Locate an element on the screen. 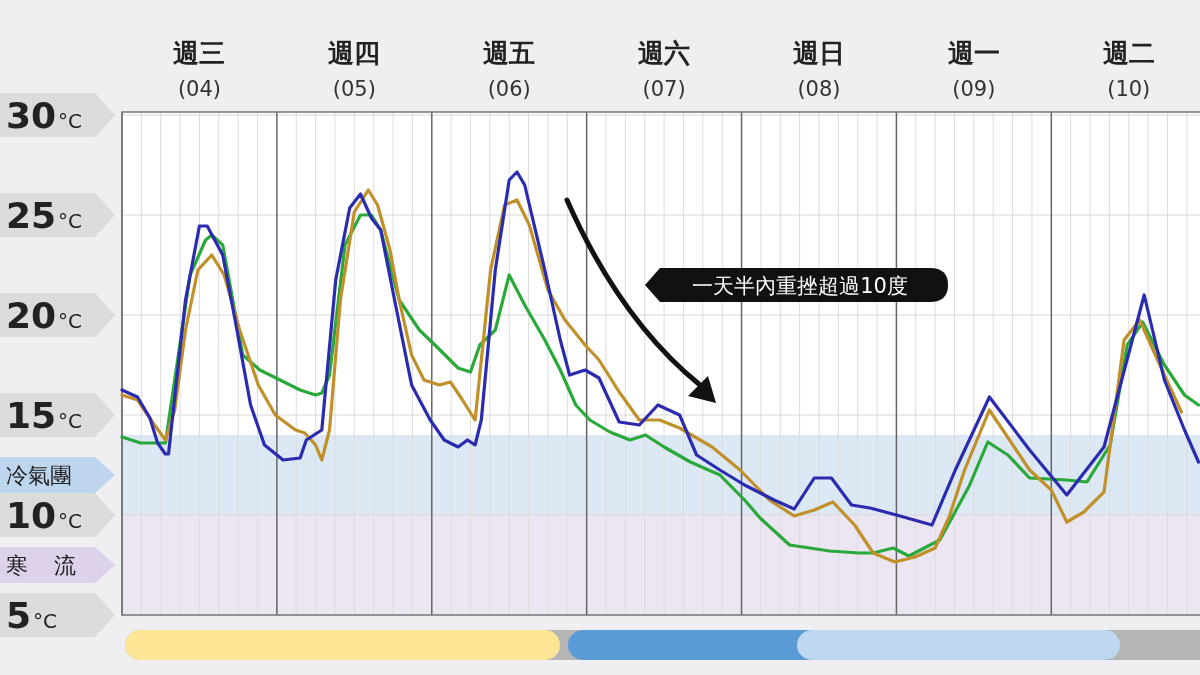 This screenshot has height=675, width=1200. x-tick-label: 週五 (06) is located at coordinates (509, 69).